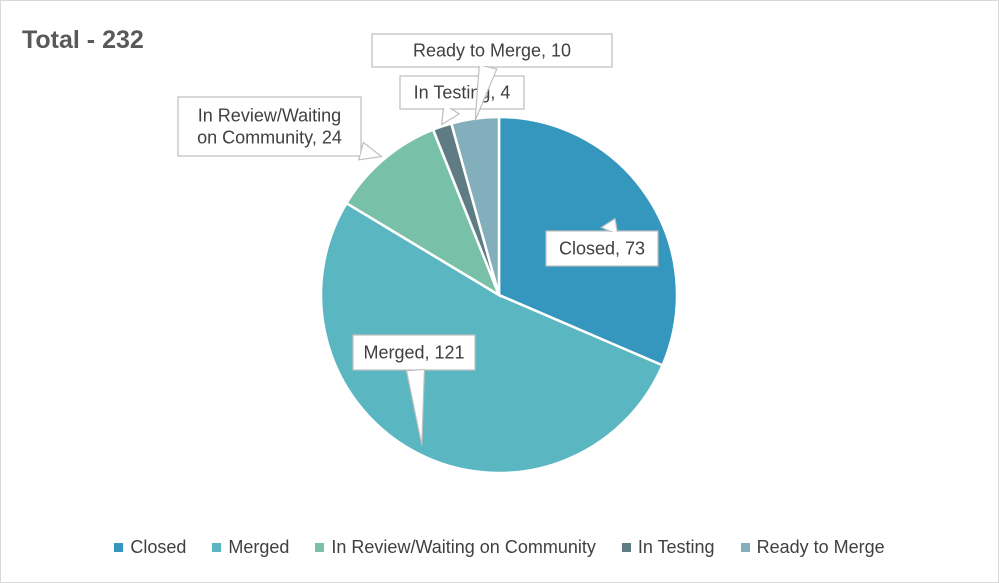 This screenshot has height=583, width=999. What do you see at coordinates (676, 547) in the screenshot?
I see `legend-label-in-testing: In Testing` at bounding box center [676, 547].